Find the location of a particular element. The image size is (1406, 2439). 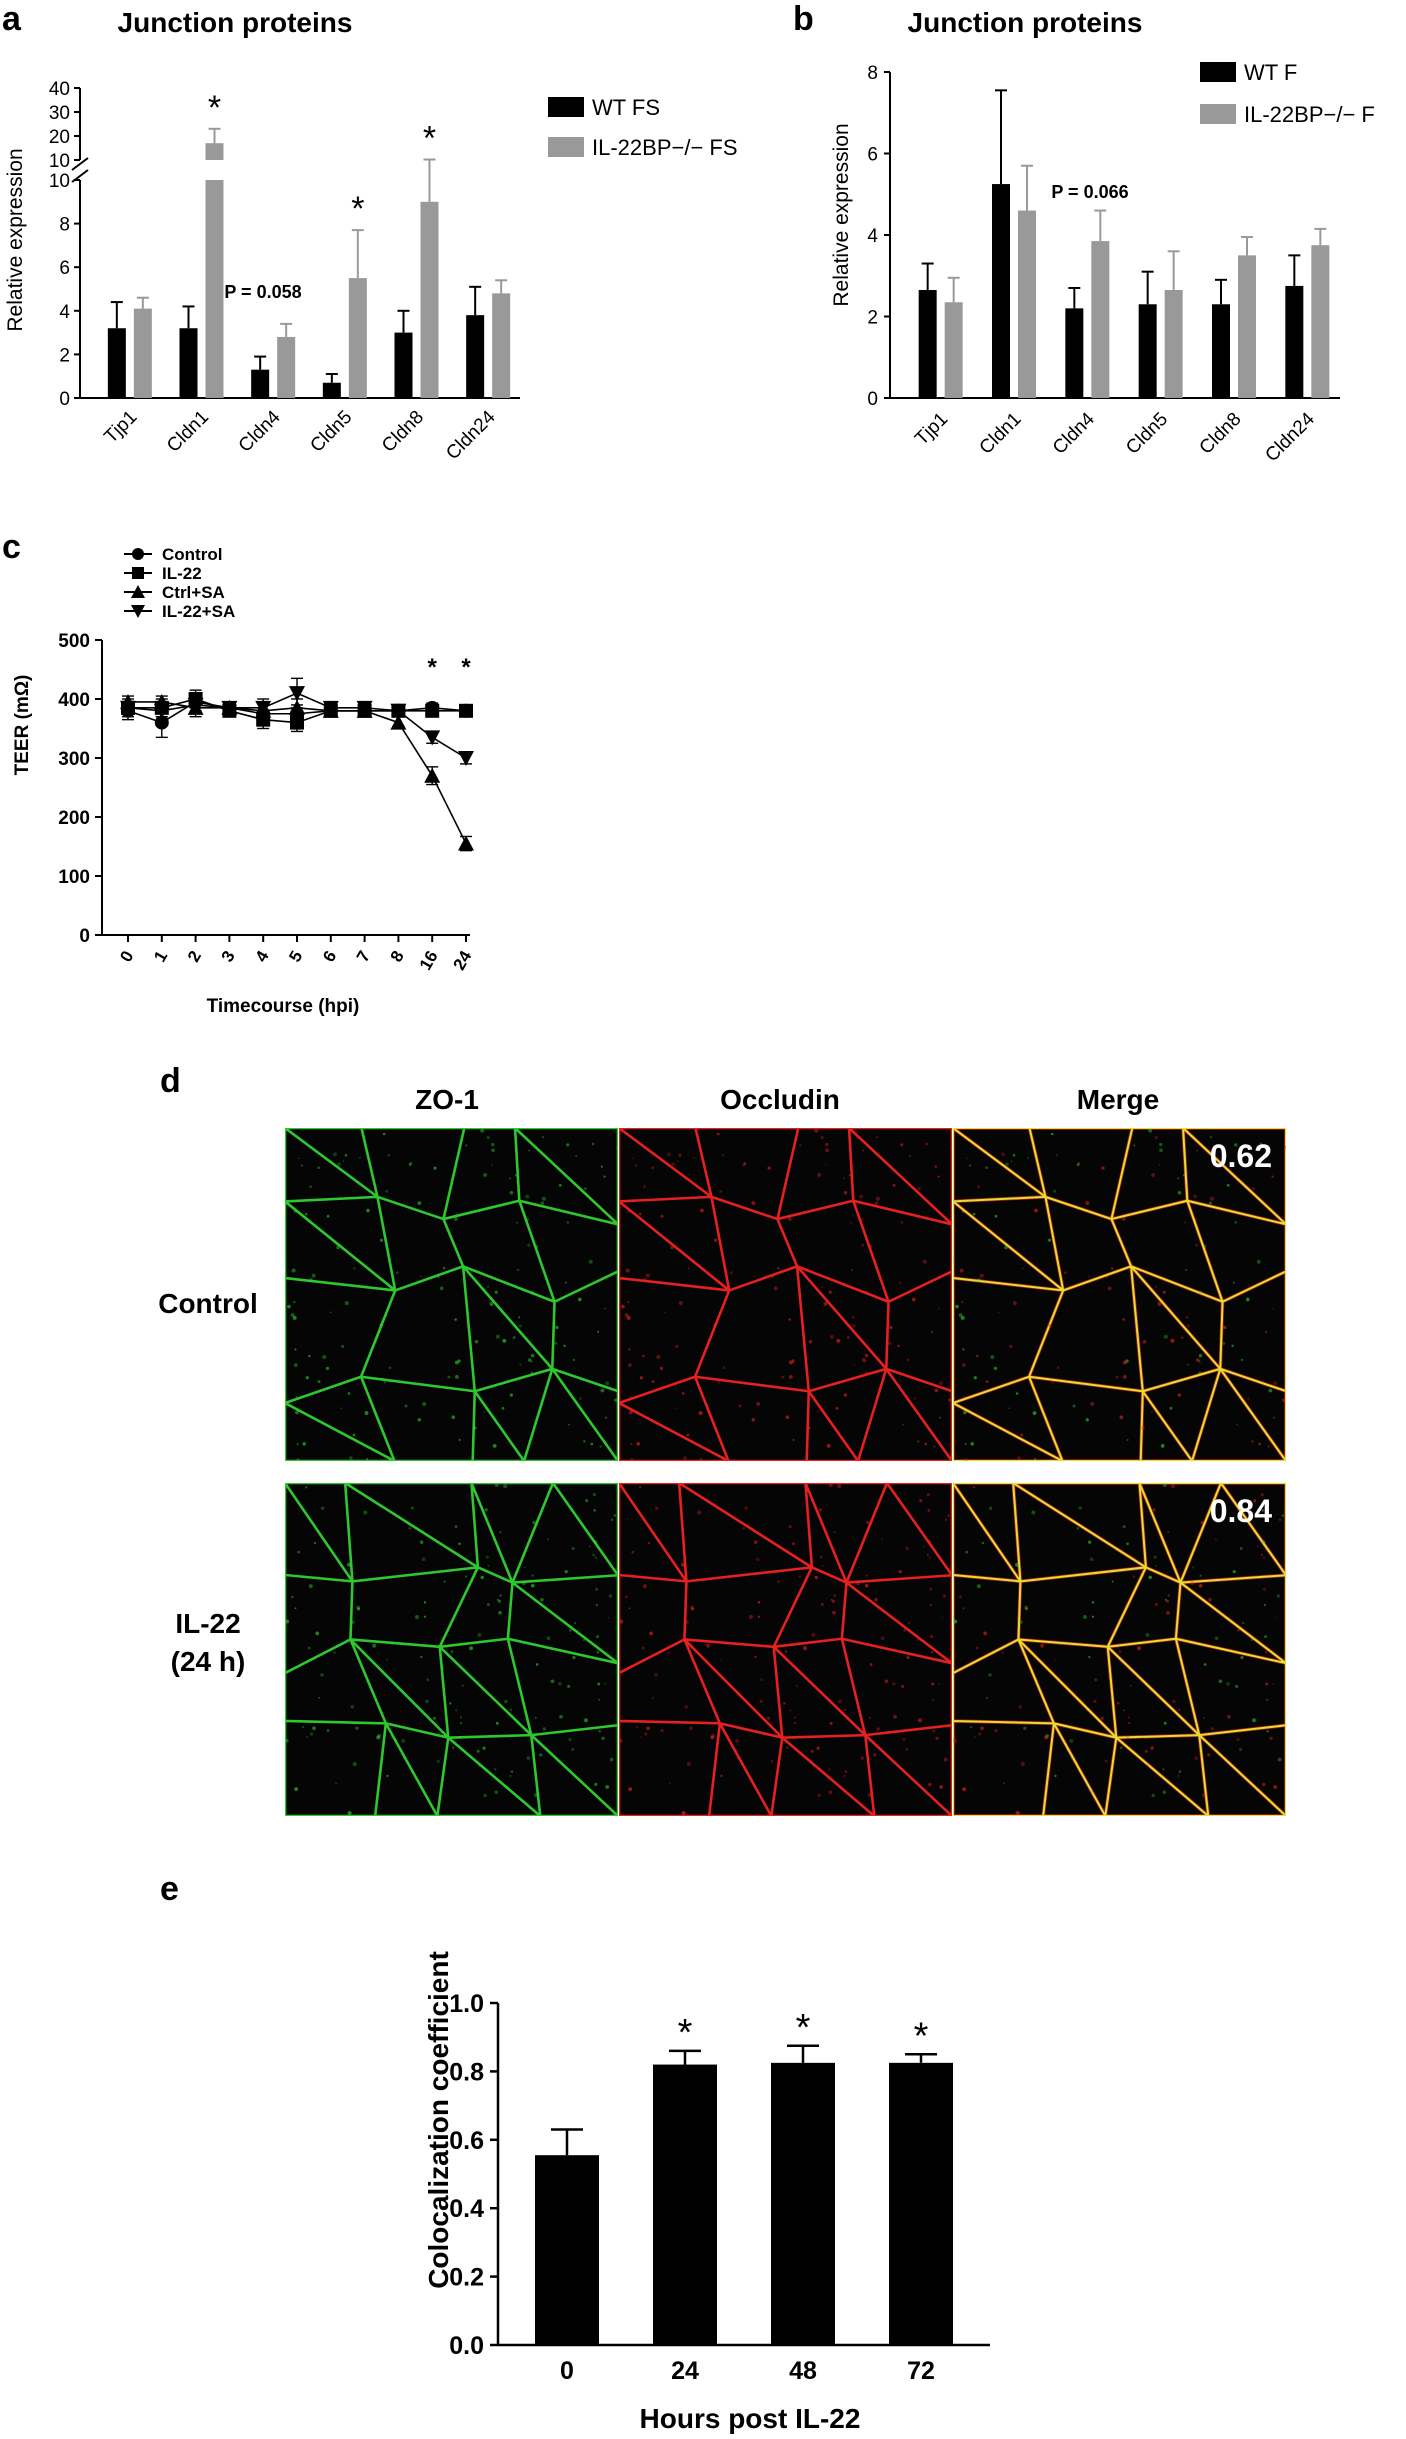

a-xtick-label: Cldn24 is located at coordinates (471, 435).